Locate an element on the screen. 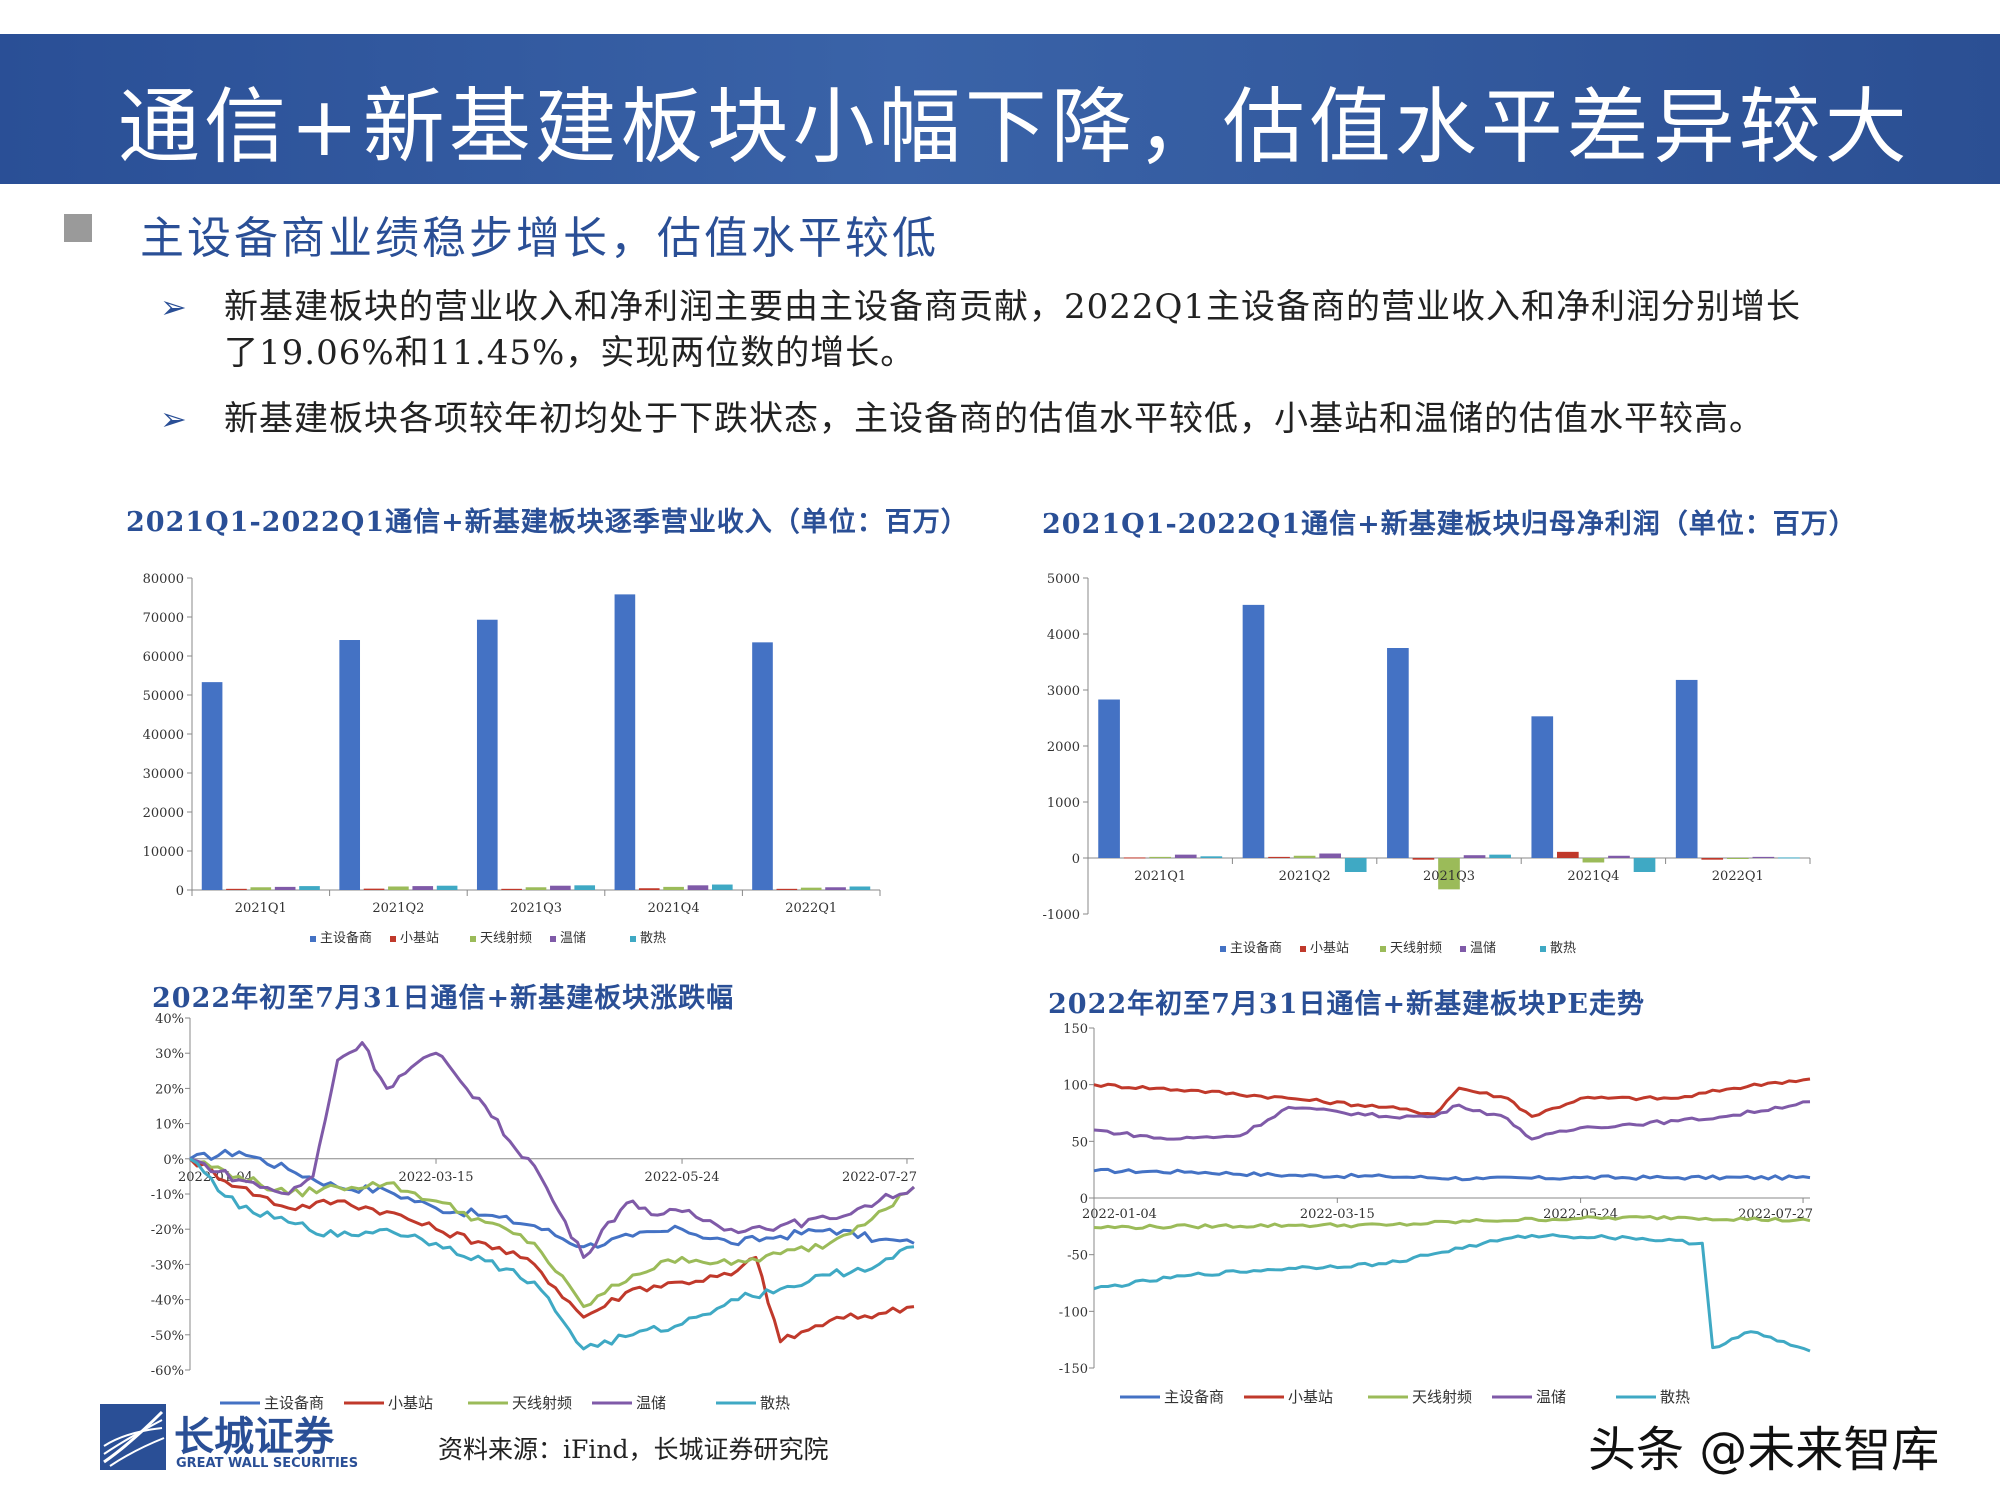 Image resolution: width=2000 pixels, height=1500 pixels. header-bar: 通信+新基建板块小幅下降，估值水平差异较大 is located at coordinates (1000, 109).